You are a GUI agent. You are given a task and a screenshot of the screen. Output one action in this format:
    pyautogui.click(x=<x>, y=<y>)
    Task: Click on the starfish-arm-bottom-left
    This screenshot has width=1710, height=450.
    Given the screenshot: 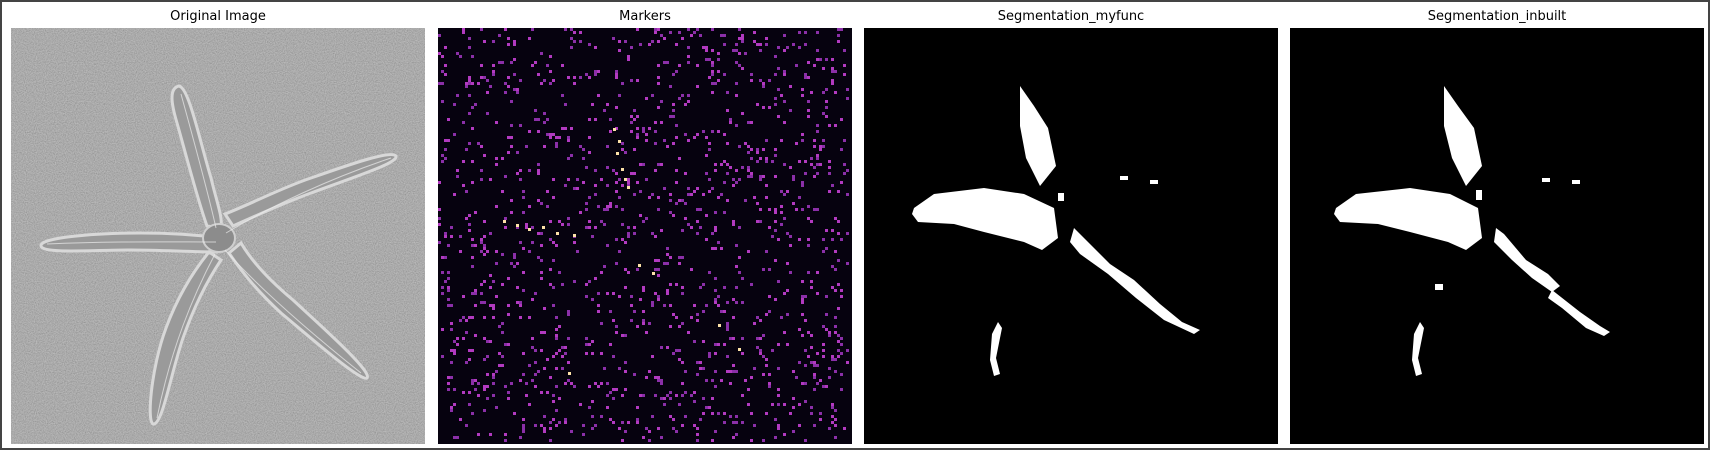 What is the action you would take?
    pyautogui.click(x=186, y=337)
    